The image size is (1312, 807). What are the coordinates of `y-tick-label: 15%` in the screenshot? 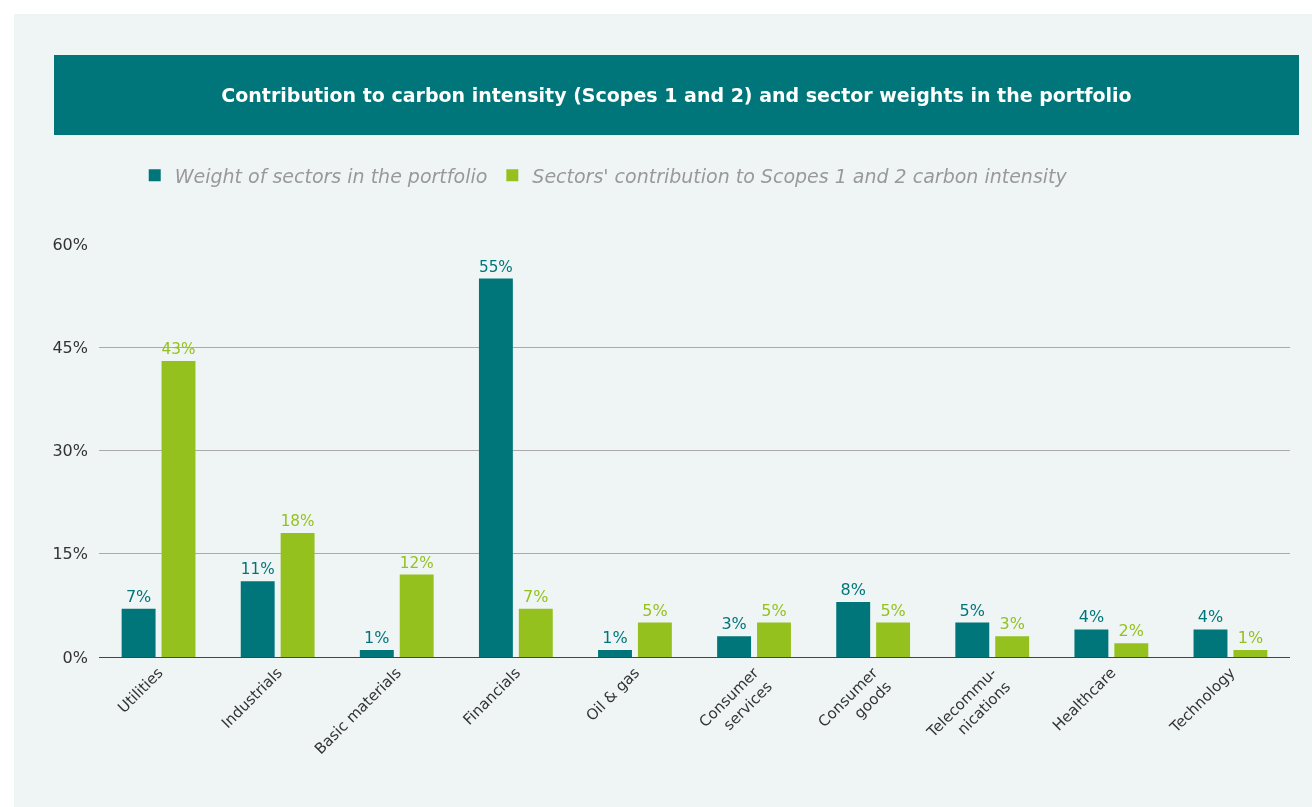 It's located at (70, 554).